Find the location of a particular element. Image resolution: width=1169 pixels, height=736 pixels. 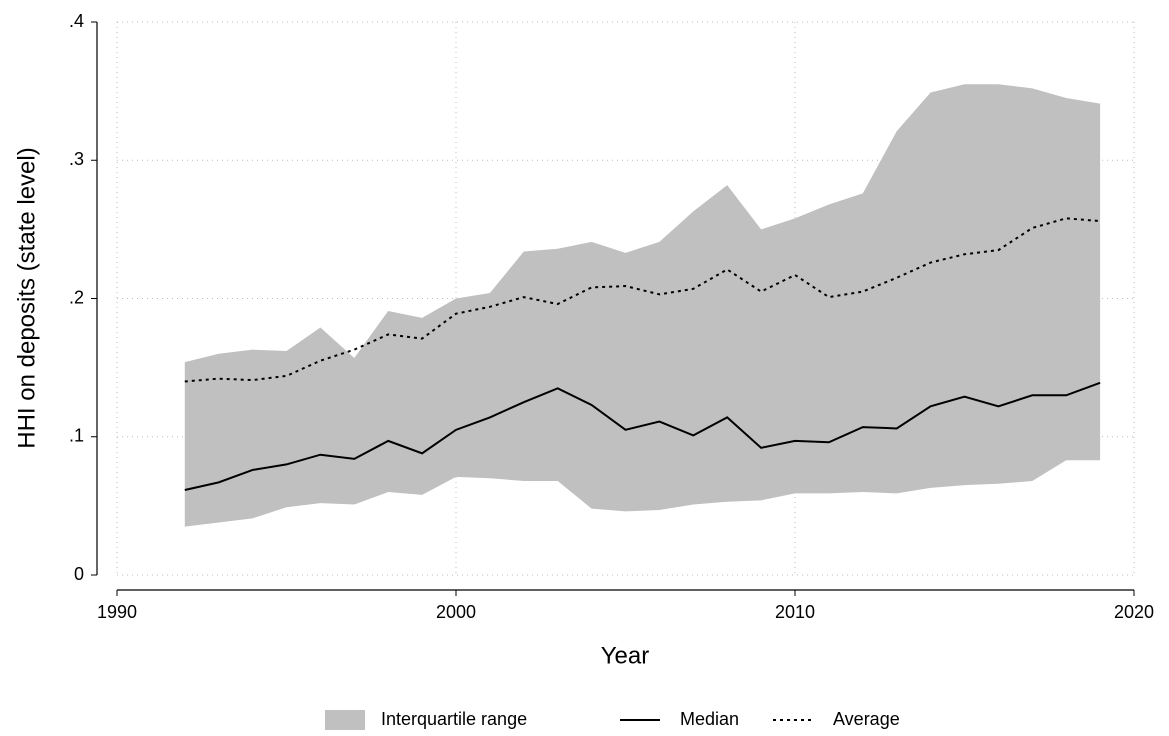

y-tick-label: .1 is located at coordinates (76, 436).